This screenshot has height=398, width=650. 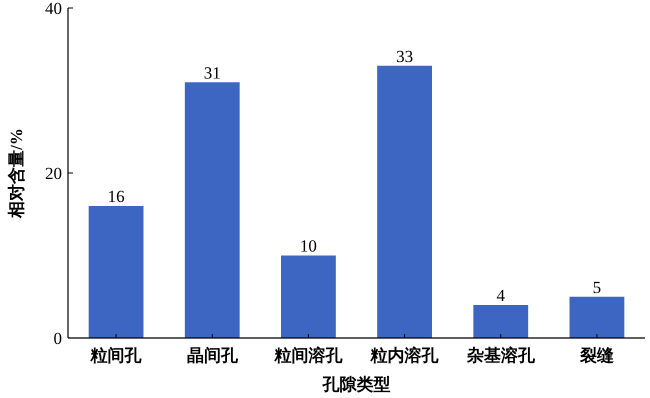 What do you see at coordinates (116, 196) in the screenshot?
I see `data-label: 16` at bounding box center [116, 196].